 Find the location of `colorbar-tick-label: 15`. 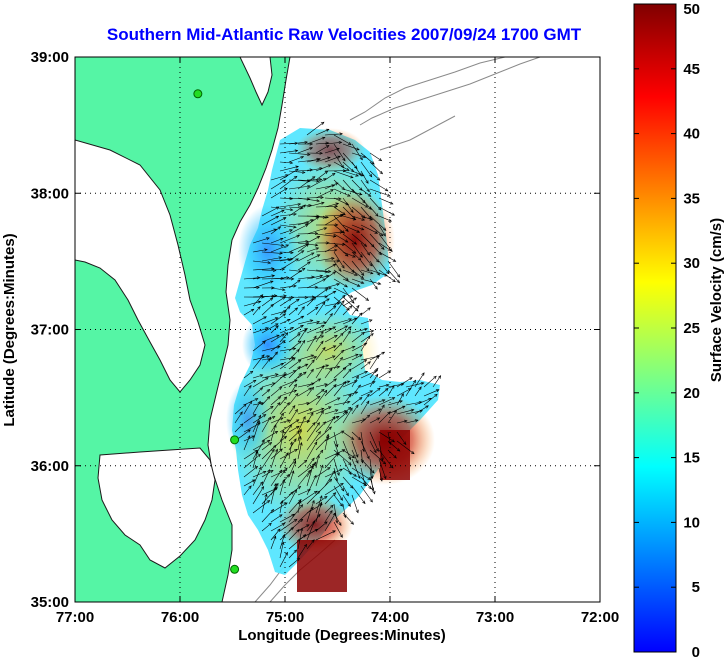

colorbar-tick-label: 15 is located at coordinates (691, 458).